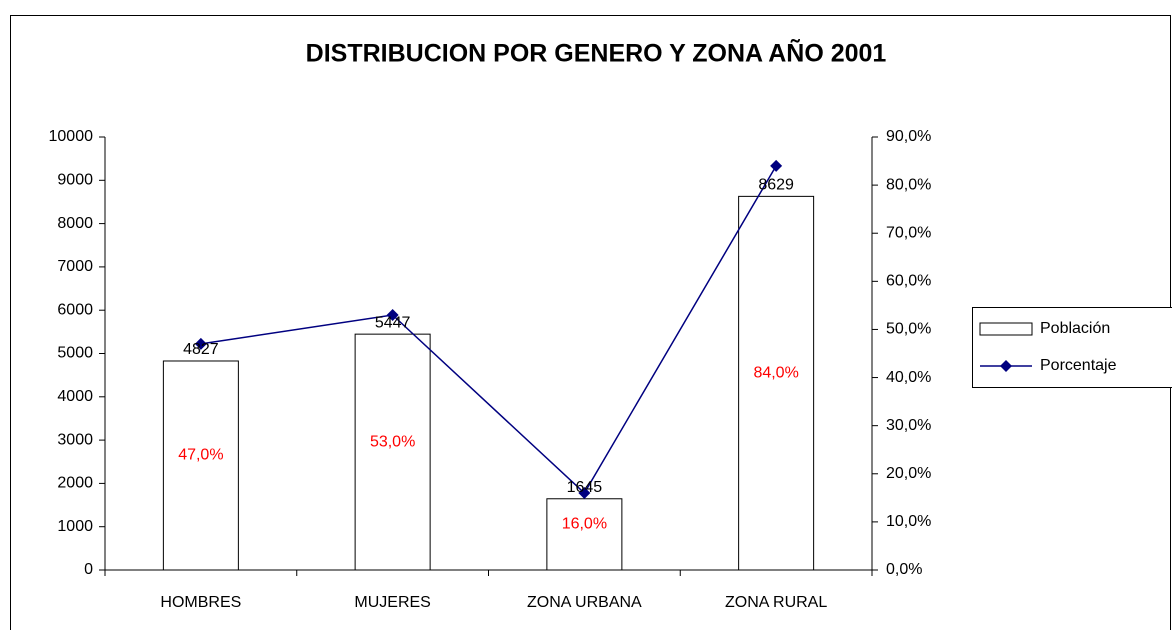 The width and height of the screenshot is (1172, 630). Describe the element at coordinates (75, 353) in the screenshot. I see `y-tick-label: 5000` at that location.